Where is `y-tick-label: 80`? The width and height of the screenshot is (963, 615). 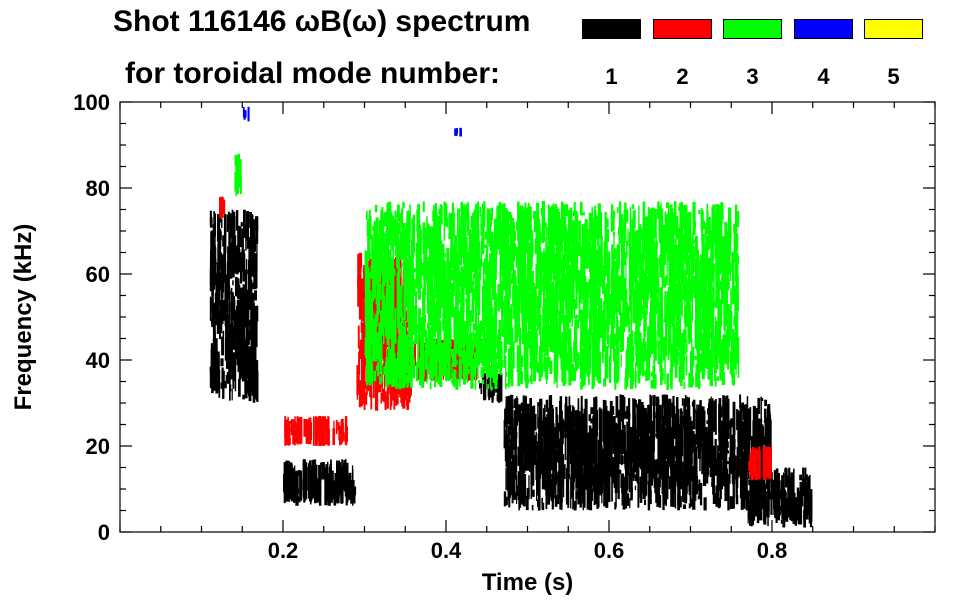
y-tick-label: 80 is located at coordinates (98, 188).